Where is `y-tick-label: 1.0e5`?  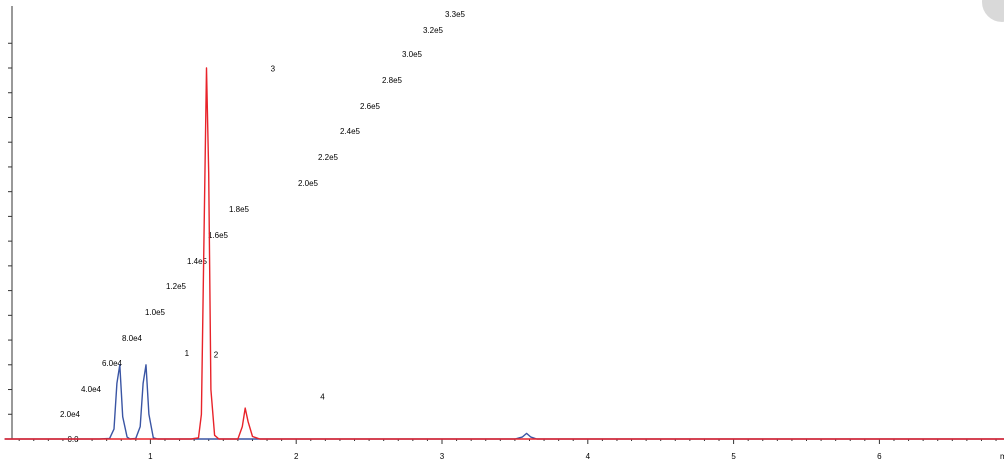 y-tick-label: 1.0e5 is located at coordinates (155, 312).